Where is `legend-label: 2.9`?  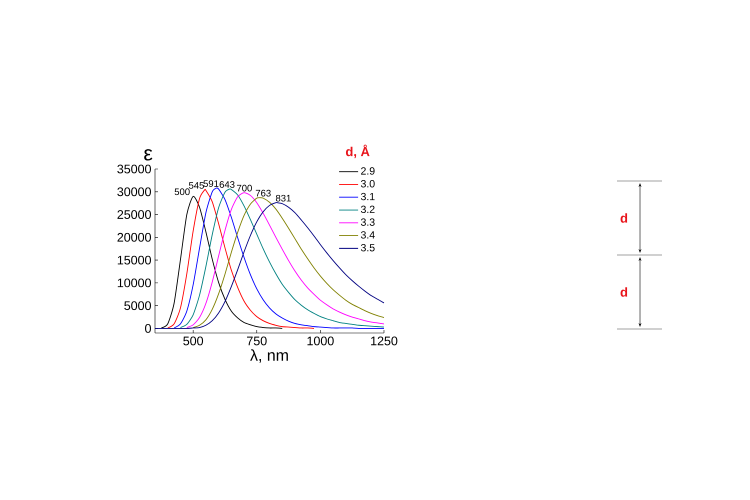
legend-label: 2.9 is located at coordinates (368, 171).